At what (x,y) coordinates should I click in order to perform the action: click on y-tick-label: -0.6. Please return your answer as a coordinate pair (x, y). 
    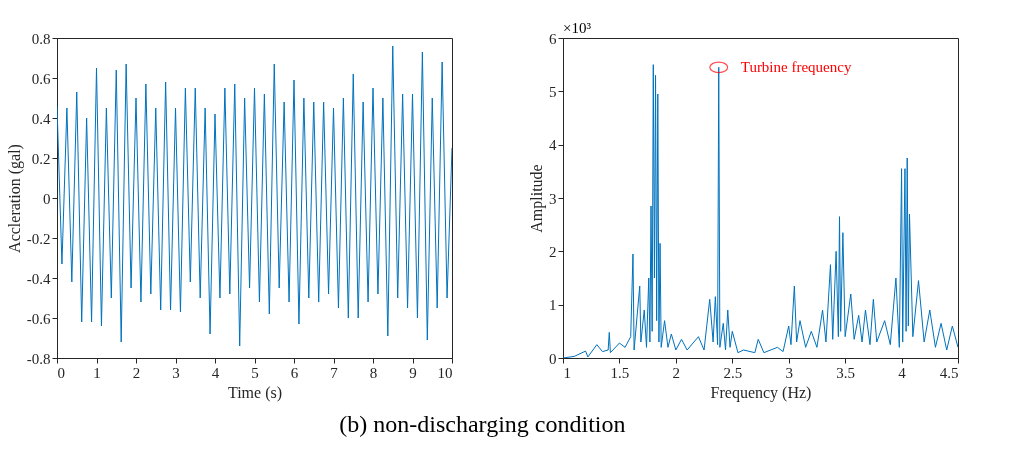
    Looking at the image, I should click on (38, 318).